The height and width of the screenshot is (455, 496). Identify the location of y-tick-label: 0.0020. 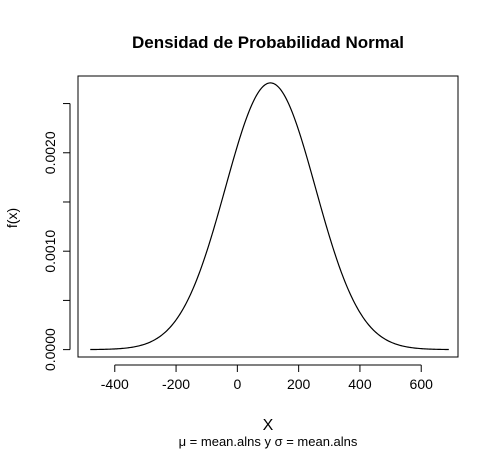
(50, 152).